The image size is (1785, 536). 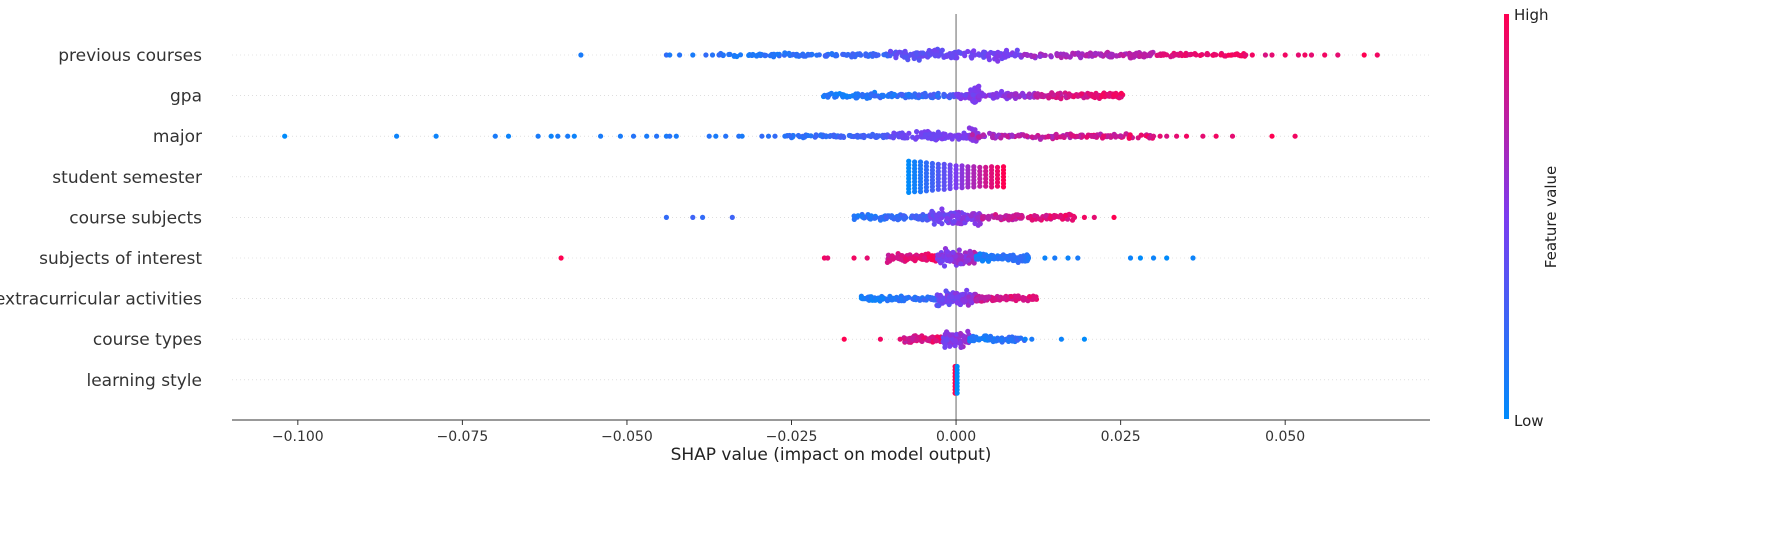 I want to click on x-tick-label: −0.050, so click(x=627, y=437).